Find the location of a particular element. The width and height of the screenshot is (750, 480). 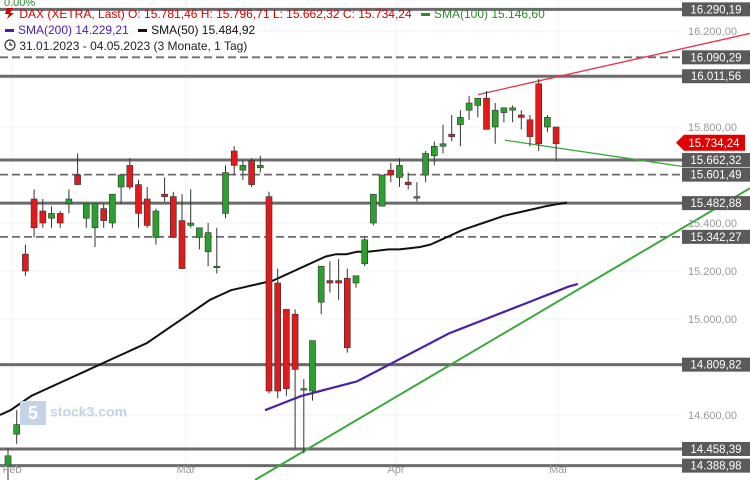

level-tag-label: 14.388,98 is located at coordinates (715, 467).